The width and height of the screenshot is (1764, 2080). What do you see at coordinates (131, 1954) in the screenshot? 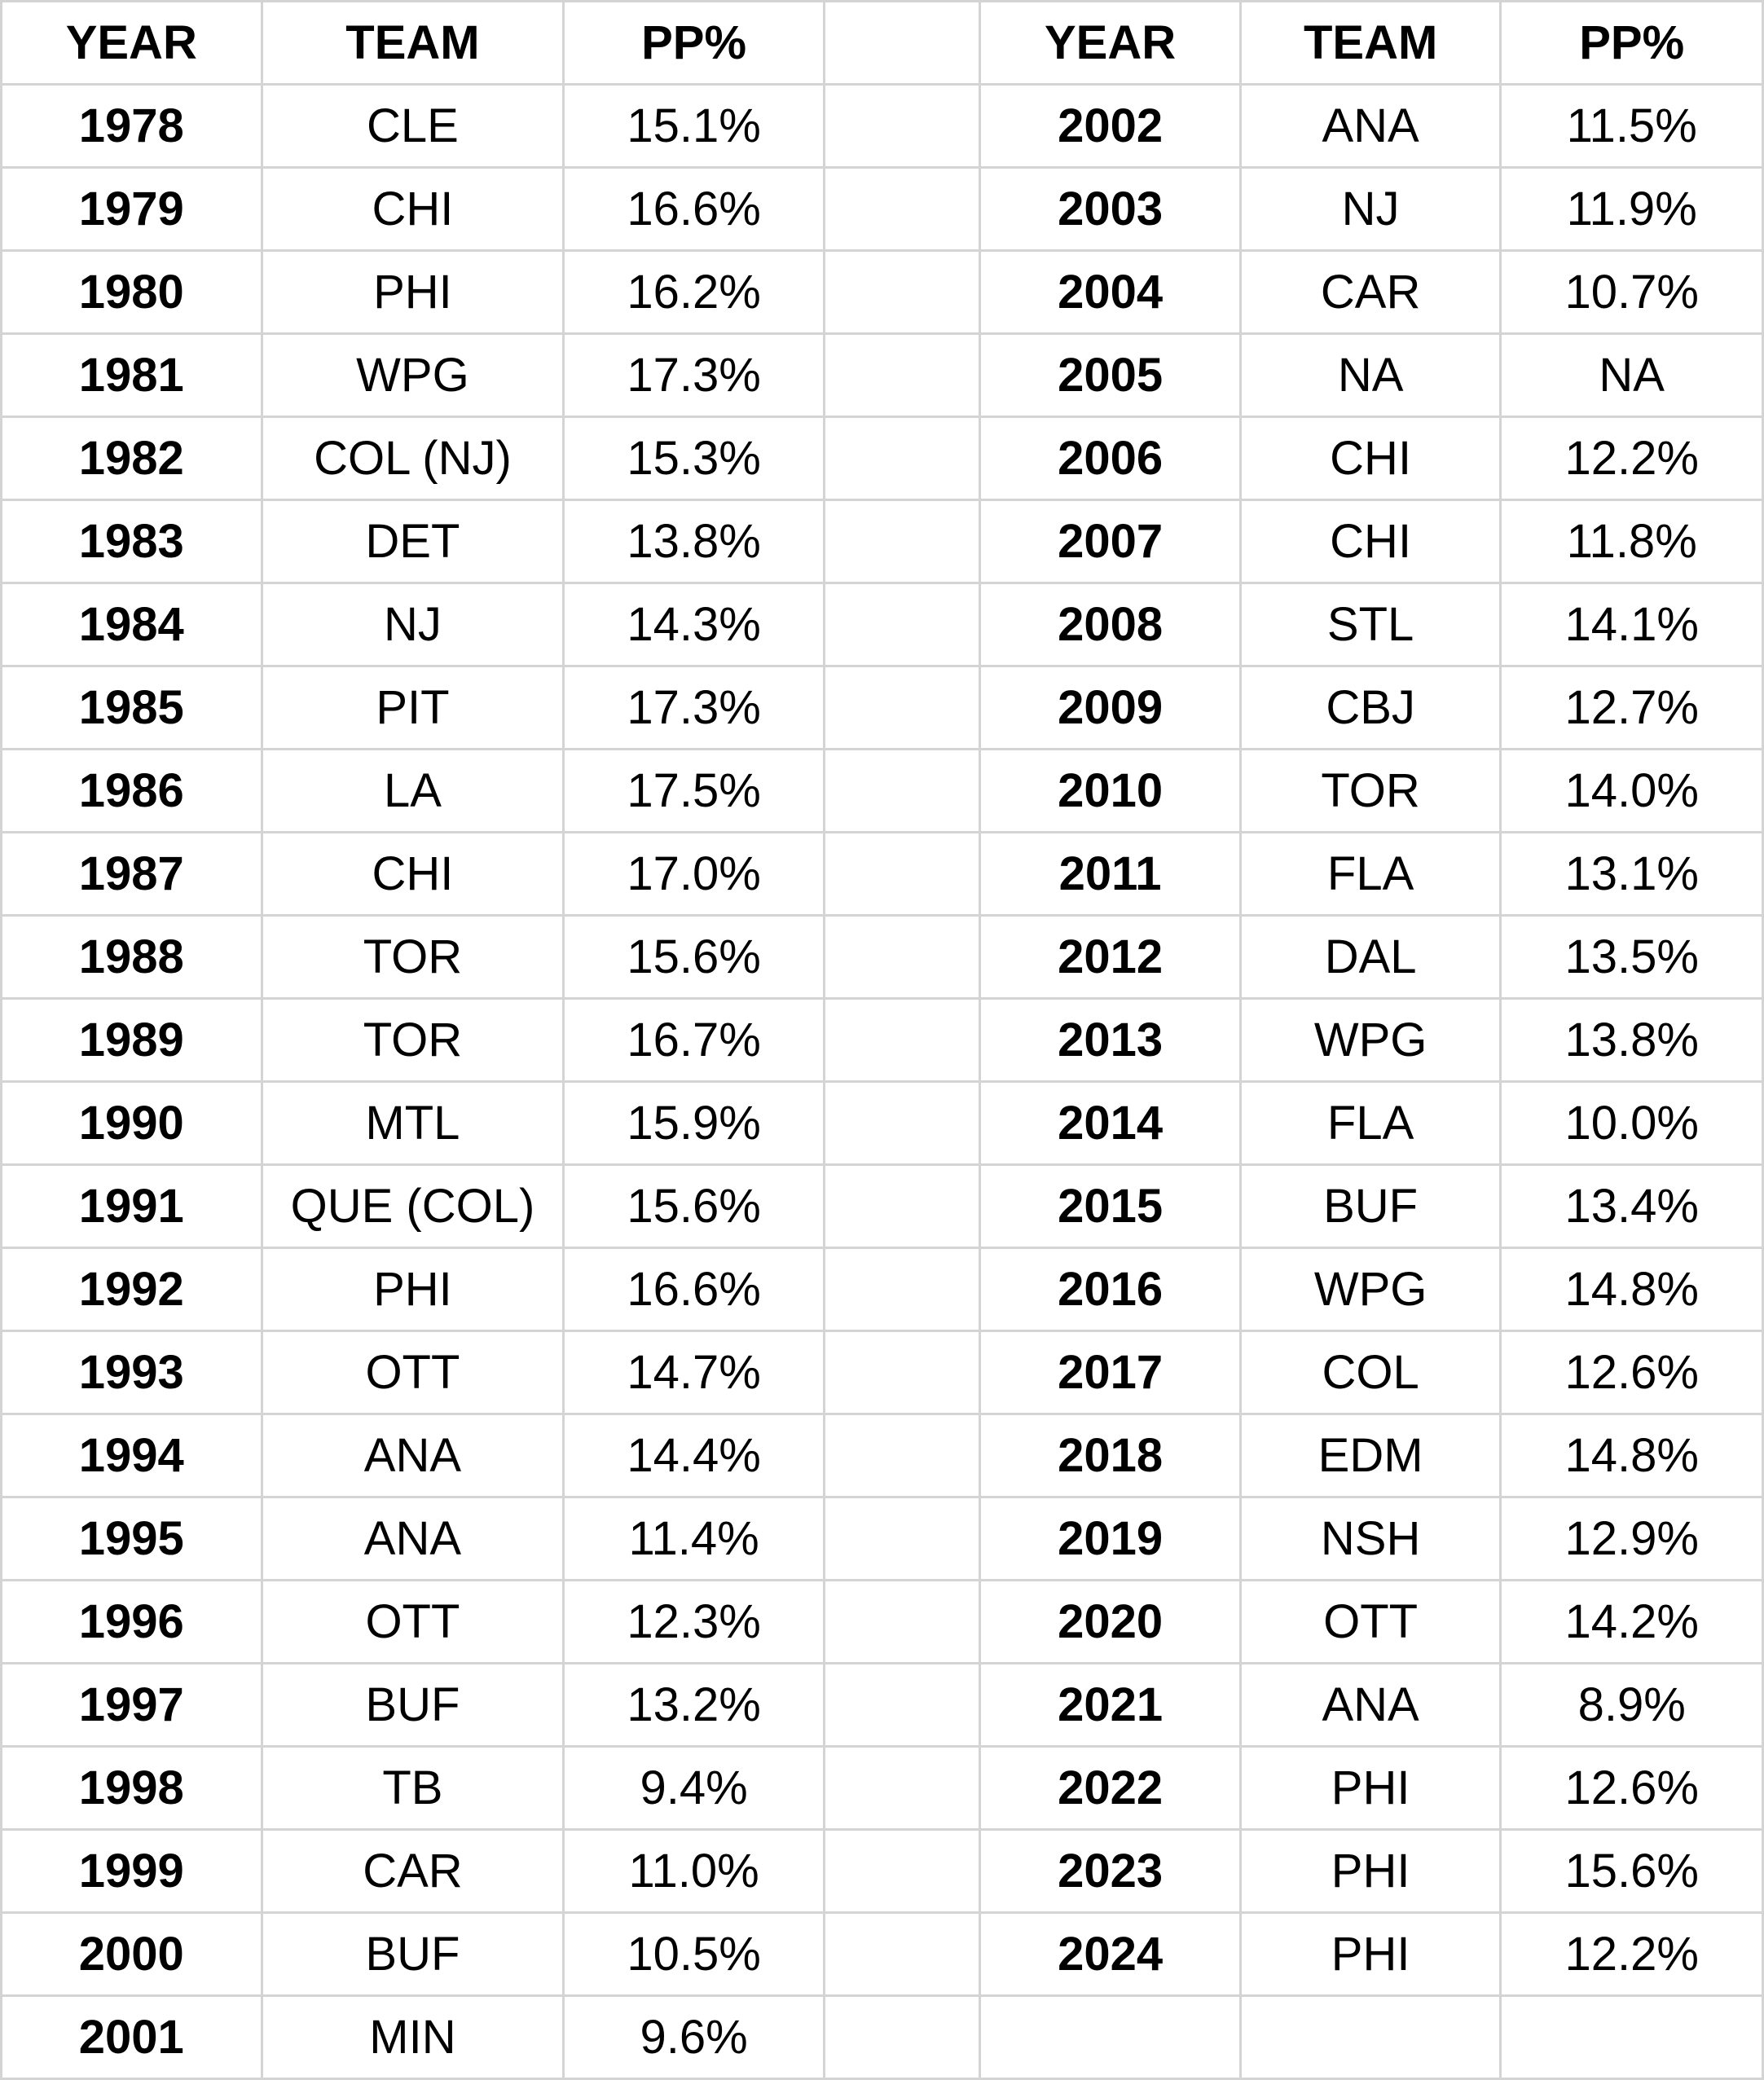
I see `year-cell: 2000` at bounding box center [131, 1954].